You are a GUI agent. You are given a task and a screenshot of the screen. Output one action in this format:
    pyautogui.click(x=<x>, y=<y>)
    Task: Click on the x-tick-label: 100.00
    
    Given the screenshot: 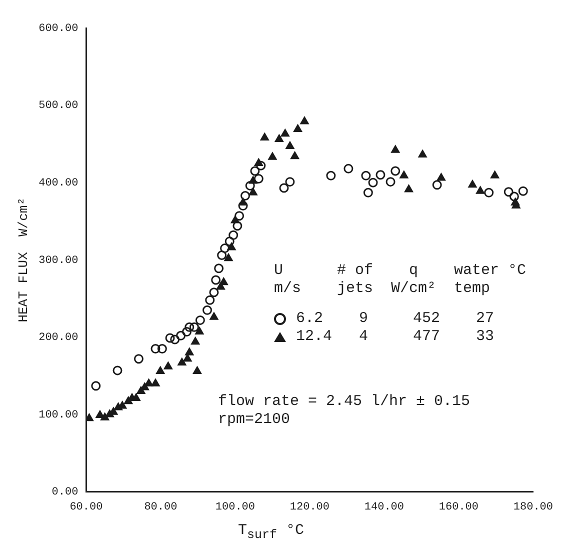 What is the action you would take?
    pyautogui.click(x=235, y=507)
    